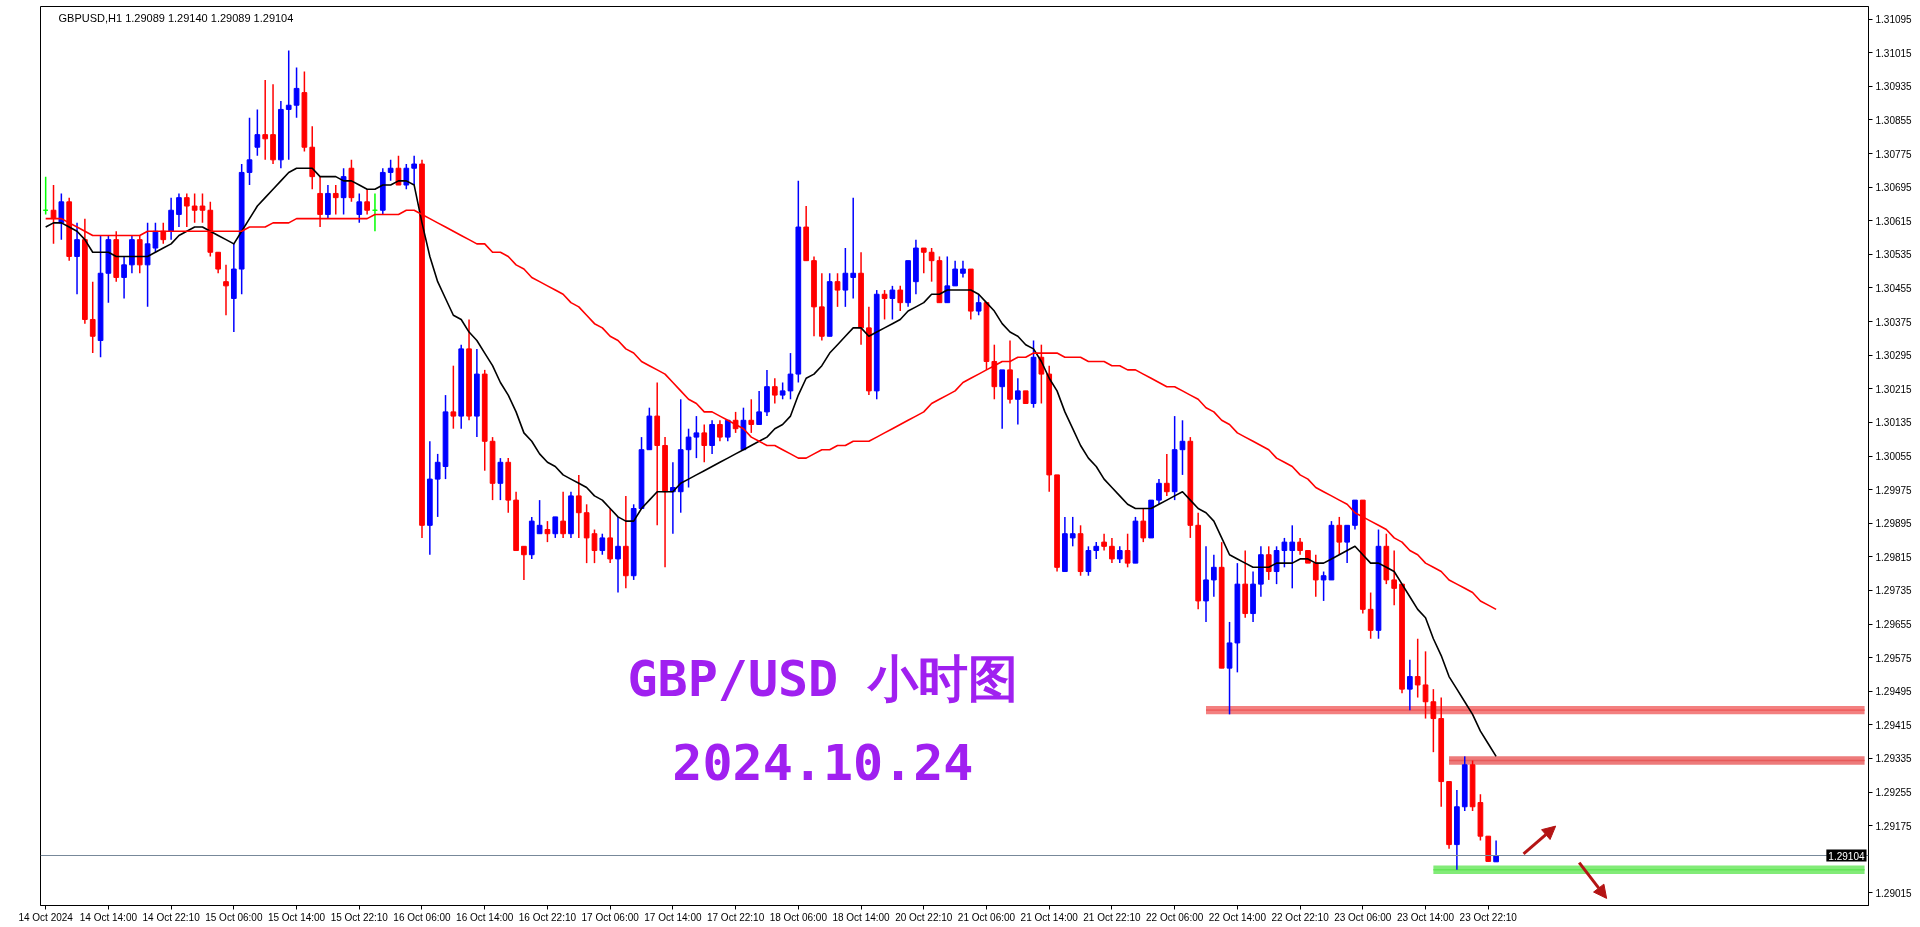 The height and width of the screenshot is (927, 1920). What do you see at coordinates (735, 917) in the screenshot?
I see `x-tick-label: 17 Oct 22:10` at bounding box center [735, 917].